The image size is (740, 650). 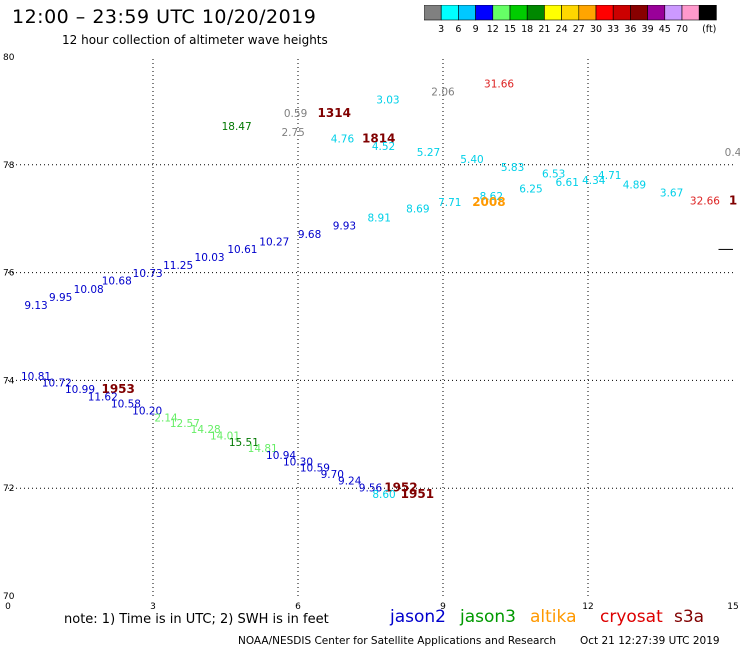 What do you see at coordinates (332, 475) in the screenshot?
I see `wave-height-label: 9.70` at bounding box center [332, 475].